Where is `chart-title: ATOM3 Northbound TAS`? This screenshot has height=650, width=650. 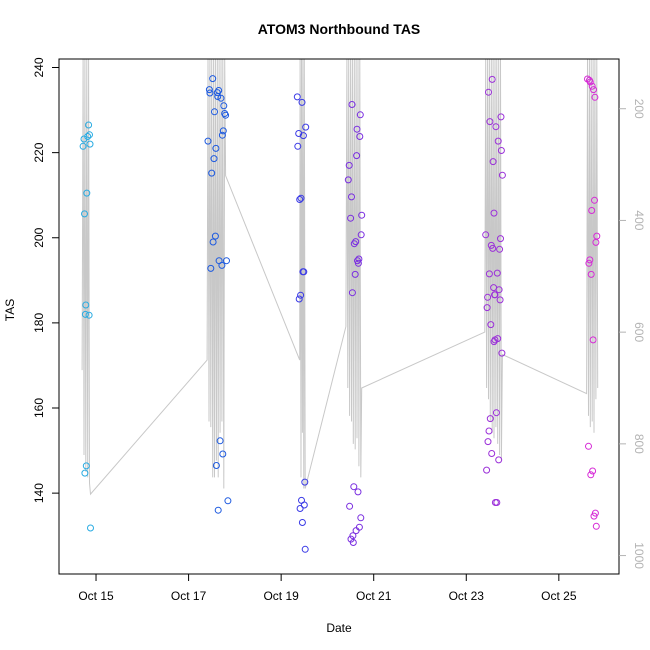
chart-title: ATOM3 Northbound TAS is located at coordinates (339, 29).